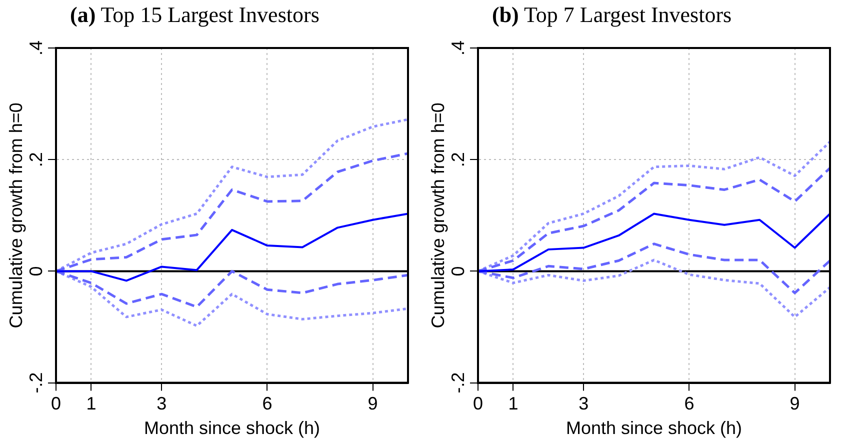  Describe the element at coordinates (612, 15) in the screenshot. I see `chart-title: (b) Top 7 Largest Investors` at that location.